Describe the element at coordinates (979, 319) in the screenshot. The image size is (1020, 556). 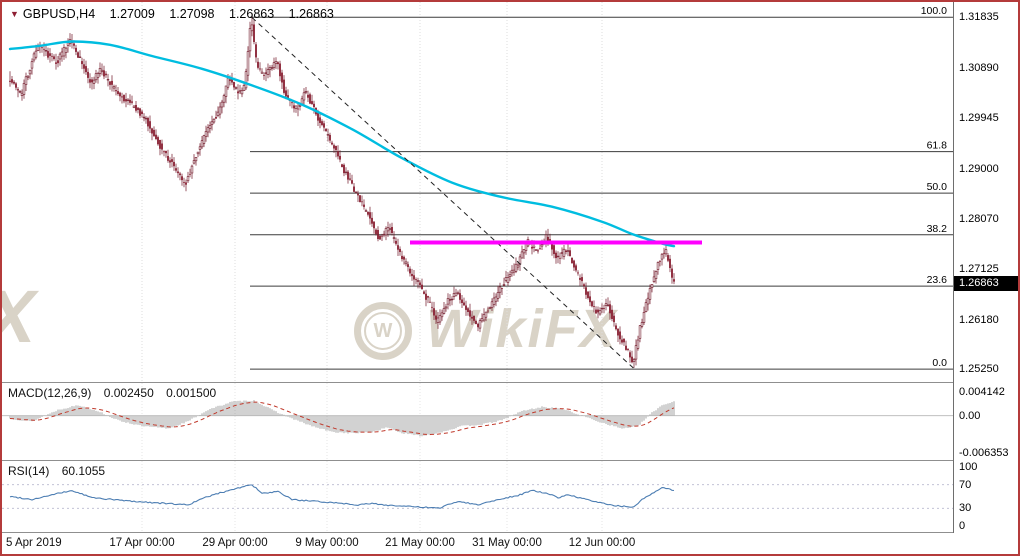
I see `price-tick-label: 1.26180` at that location.